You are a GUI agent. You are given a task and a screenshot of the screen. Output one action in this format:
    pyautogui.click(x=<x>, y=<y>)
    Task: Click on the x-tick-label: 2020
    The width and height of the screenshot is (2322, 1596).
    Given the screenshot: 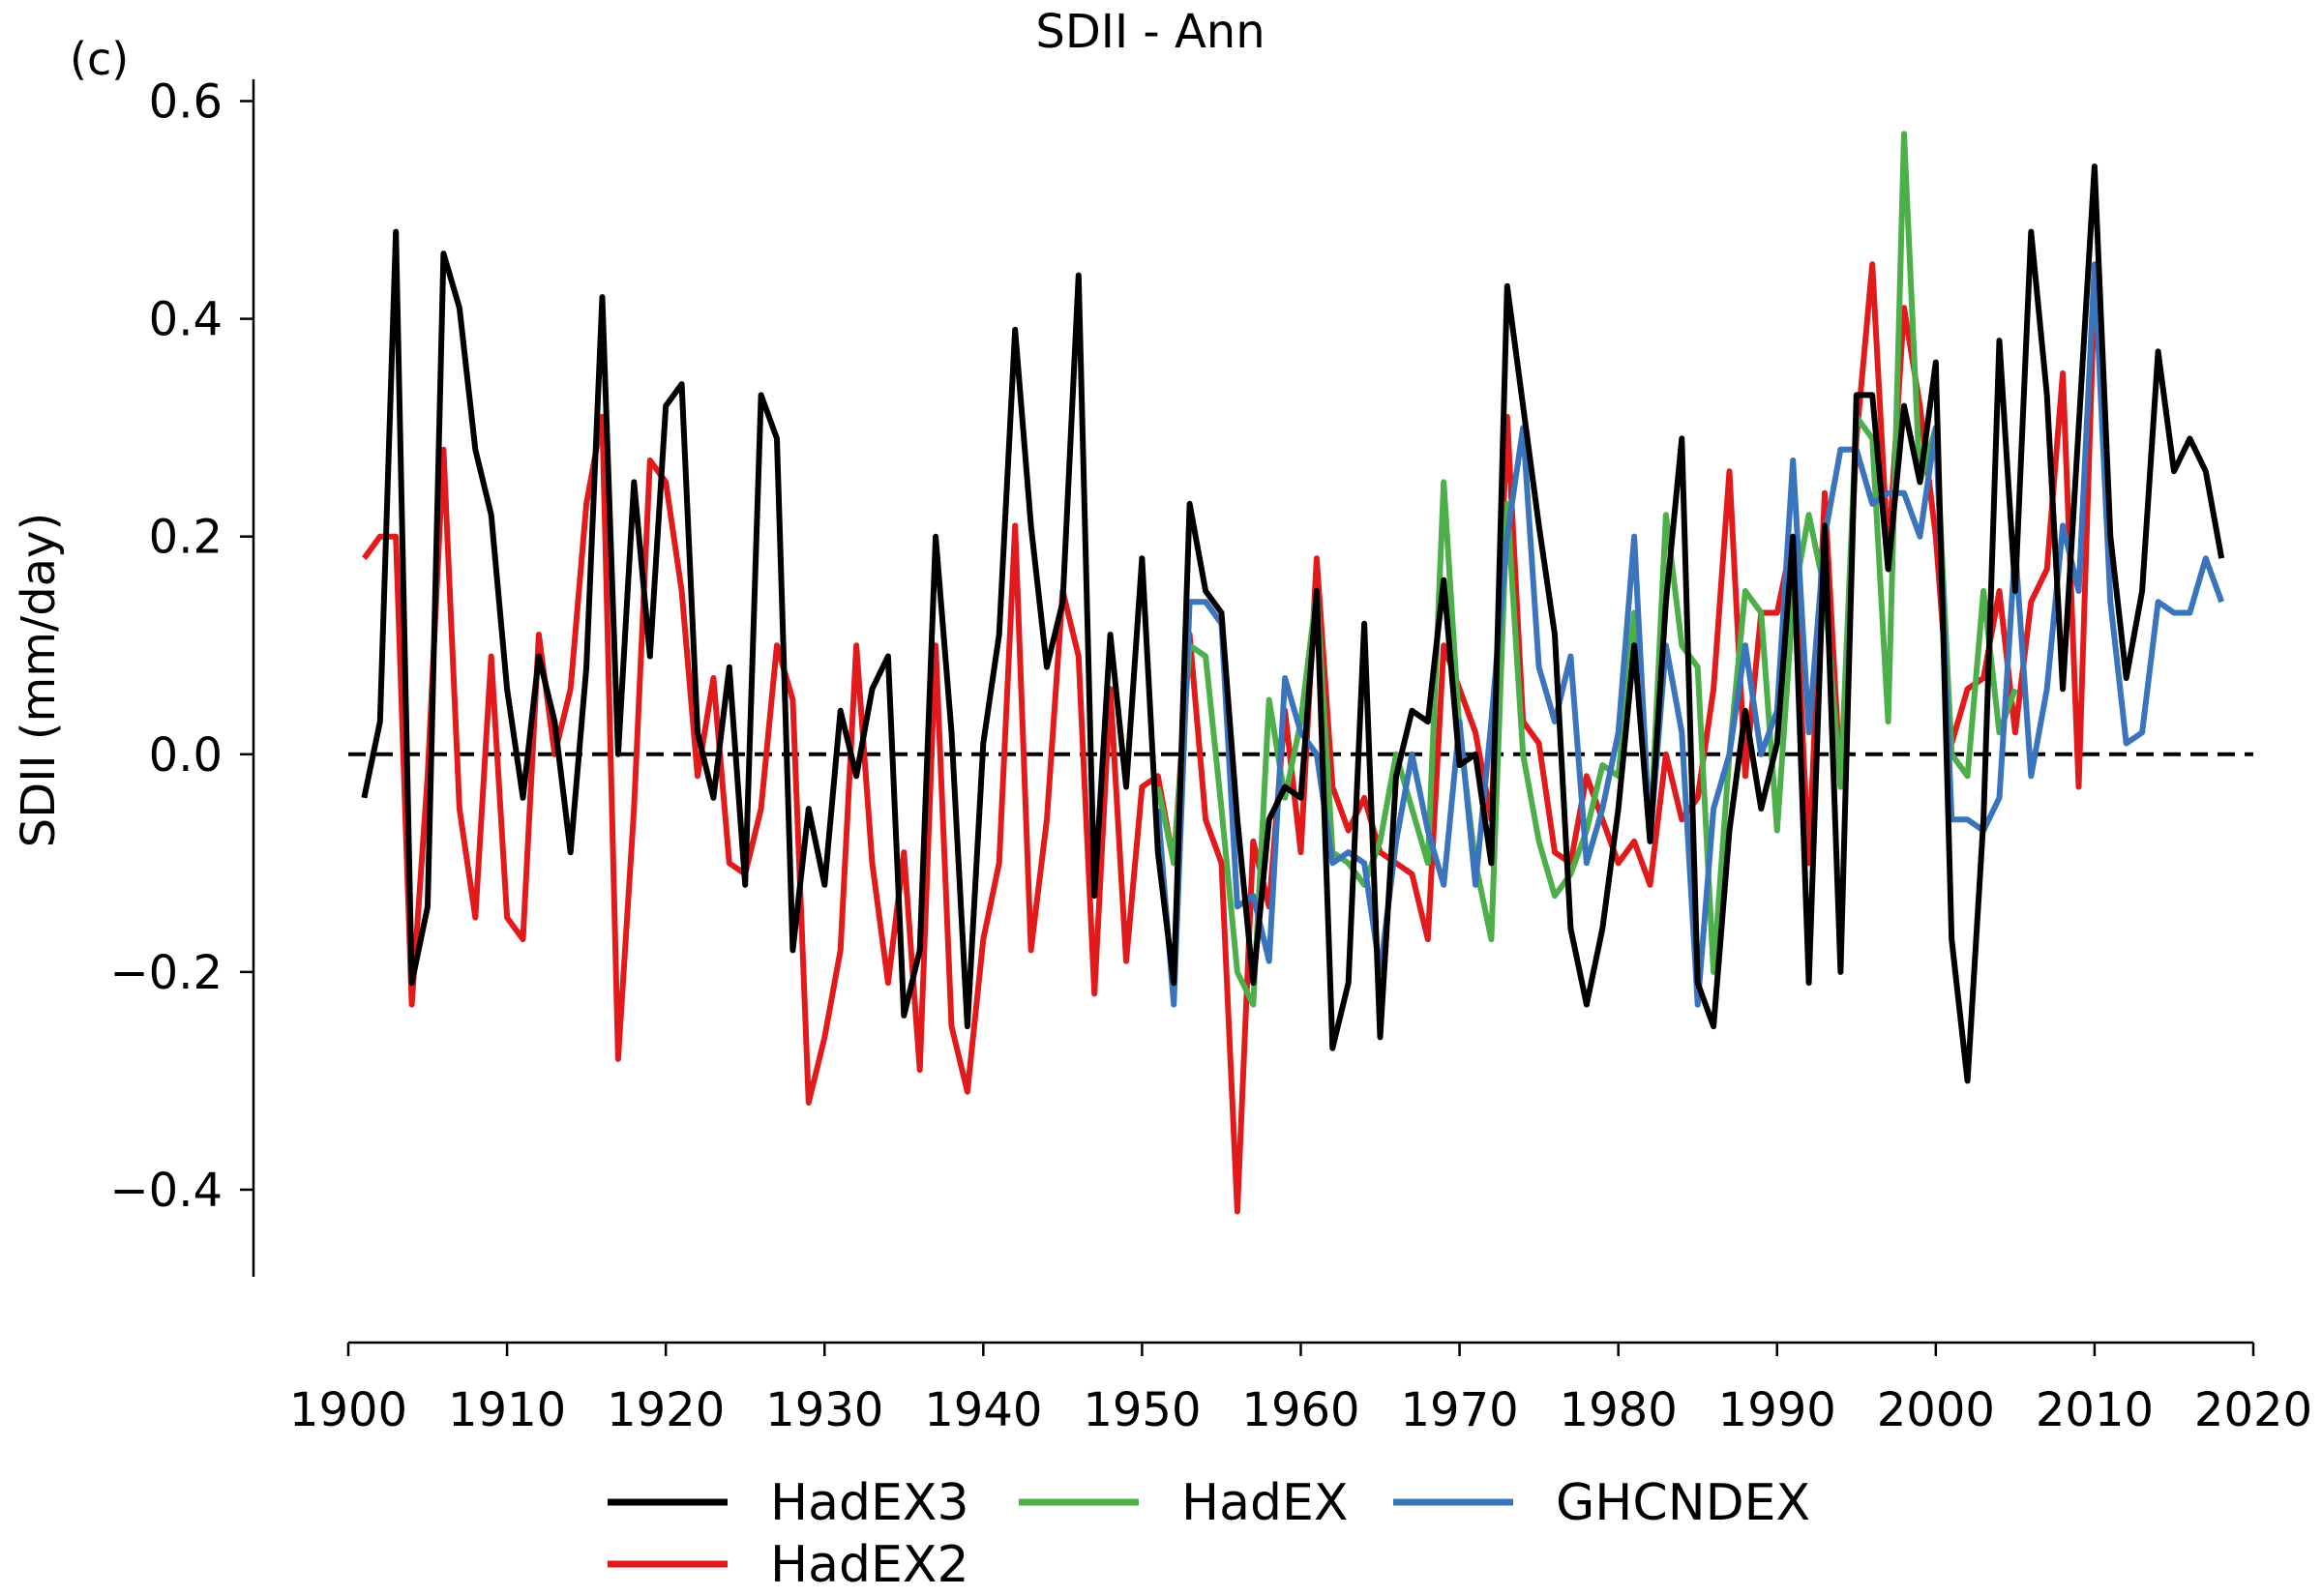 What is the action you would take?
    pyautogui.click(x=2253, y=1410)
    